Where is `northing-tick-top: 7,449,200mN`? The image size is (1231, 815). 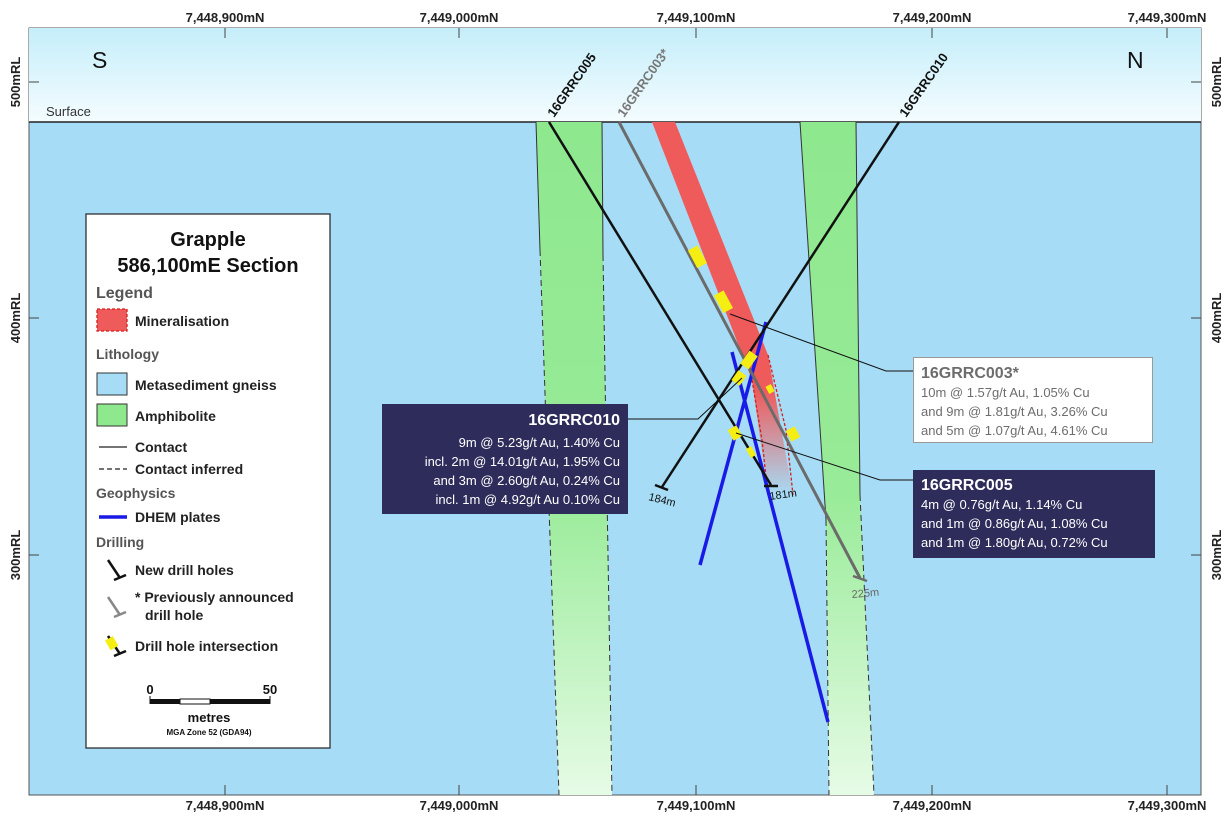 northing-tick-top: 7,449,200mN is located at coordinates (932, 17).